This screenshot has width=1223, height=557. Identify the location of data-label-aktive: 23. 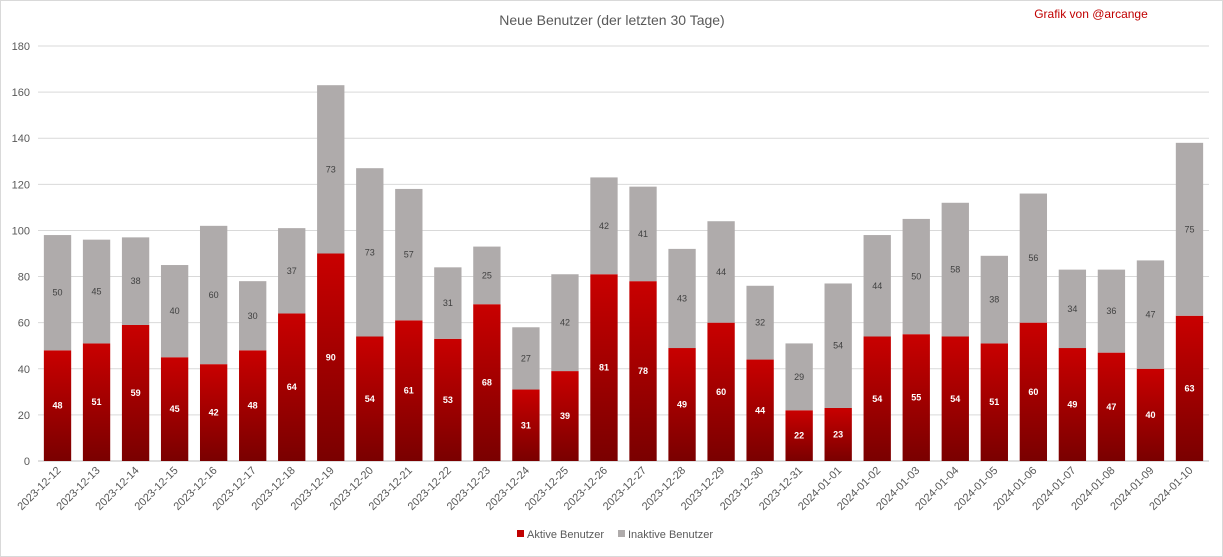
(838, 434).